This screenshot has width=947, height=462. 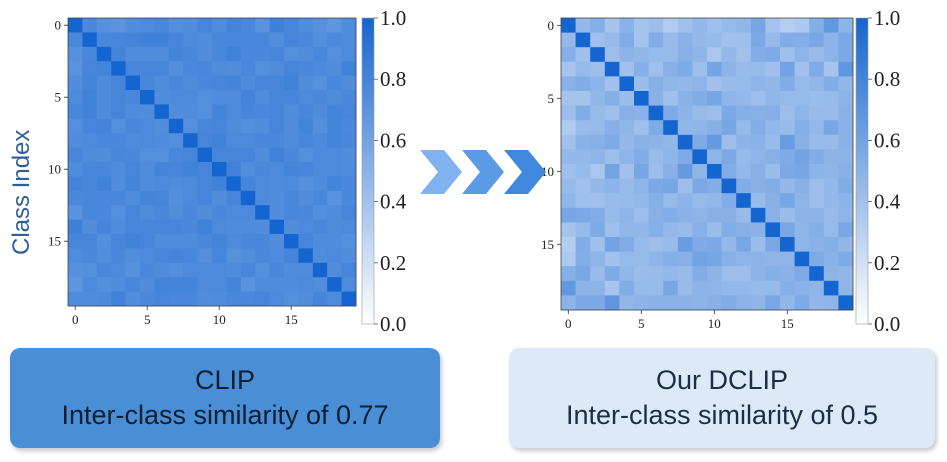 I want to click on y-axis-label: Class Index, so click(x=21, y=192).